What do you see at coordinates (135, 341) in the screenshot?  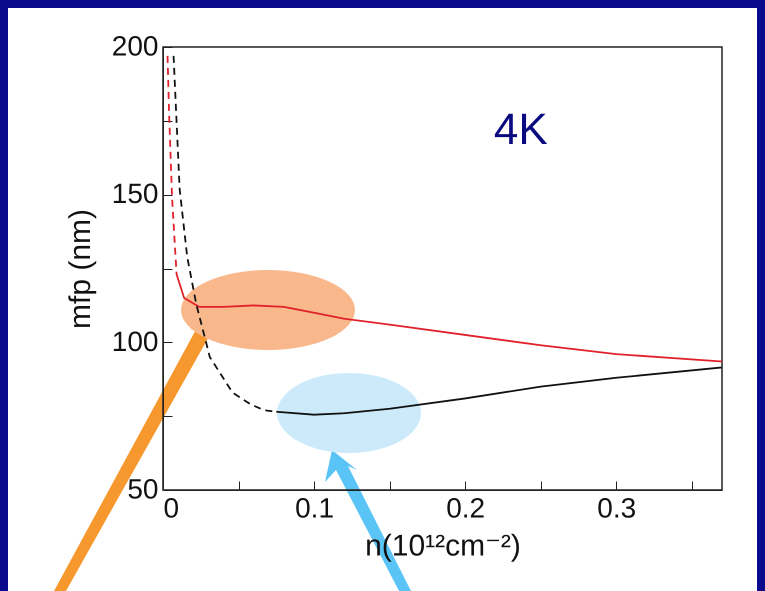 I see `y-tick-label: 100` at bounding box center [135, 341].